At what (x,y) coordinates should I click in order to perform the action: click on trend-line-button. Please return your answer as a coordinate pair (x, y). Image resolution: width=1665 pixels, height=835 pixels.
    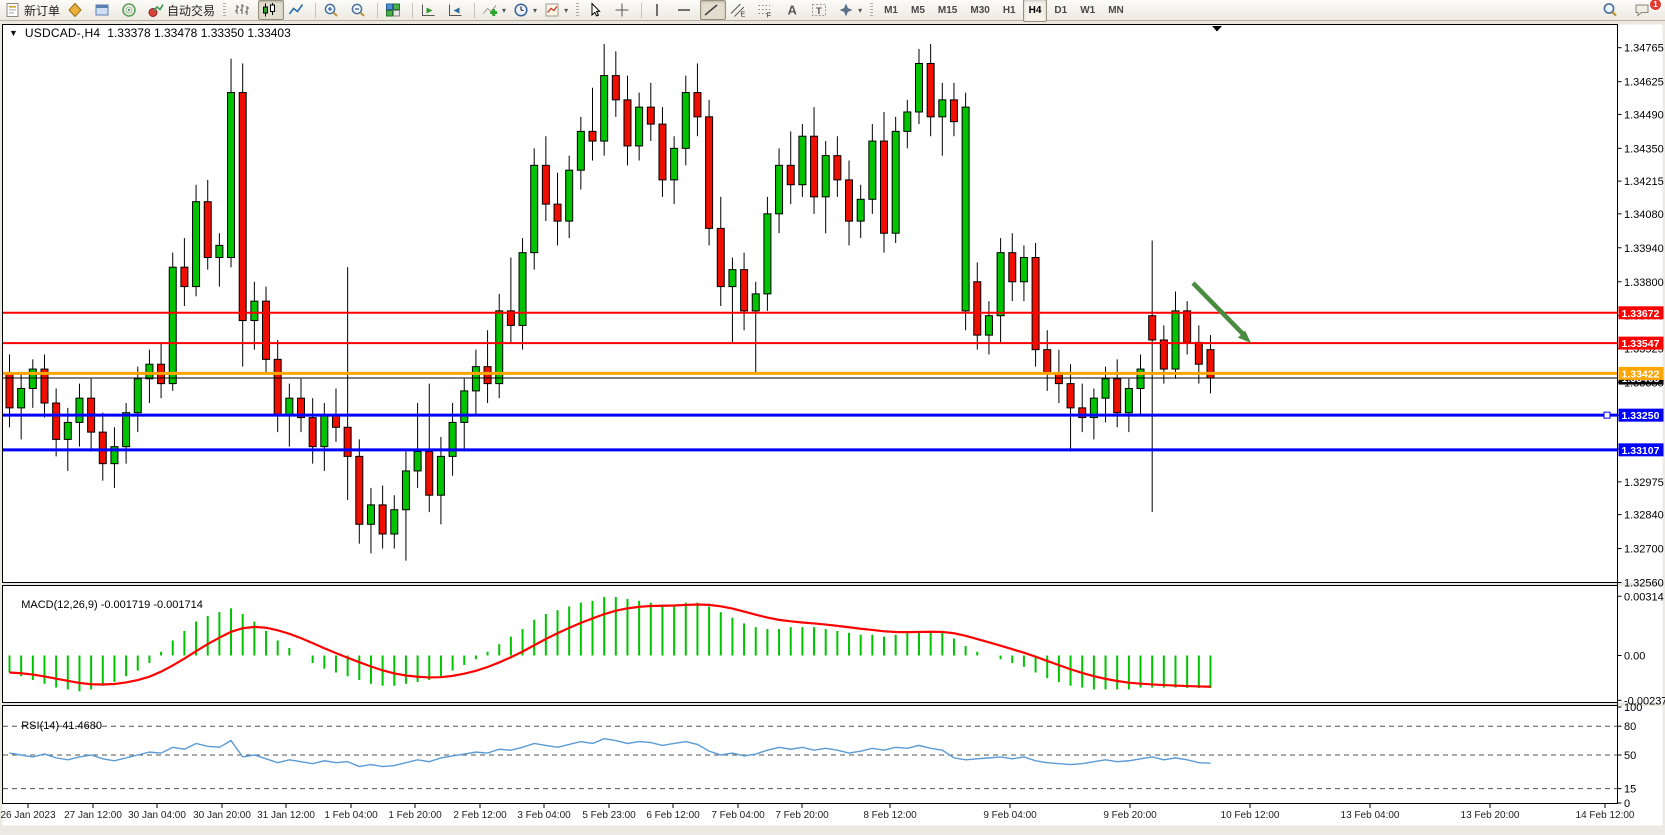
    Looking at the image, I should click on (713, 10).